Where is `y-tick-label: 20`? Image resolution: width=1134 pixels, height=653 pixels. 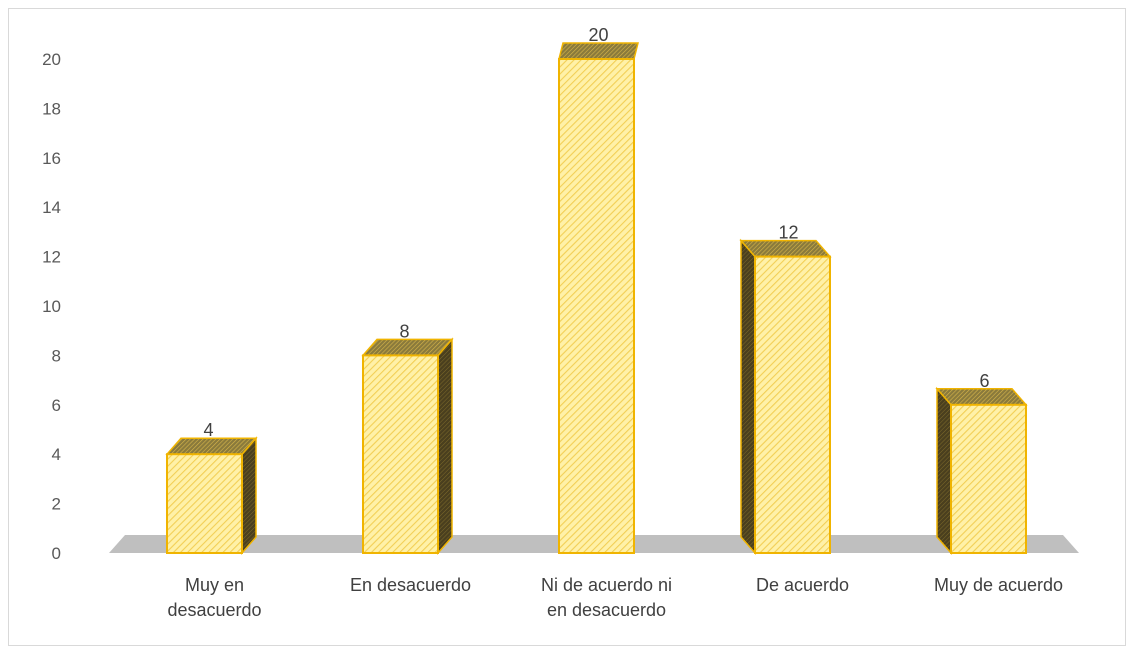
y-tick-label: 20 is located at coordinates (51, 59).